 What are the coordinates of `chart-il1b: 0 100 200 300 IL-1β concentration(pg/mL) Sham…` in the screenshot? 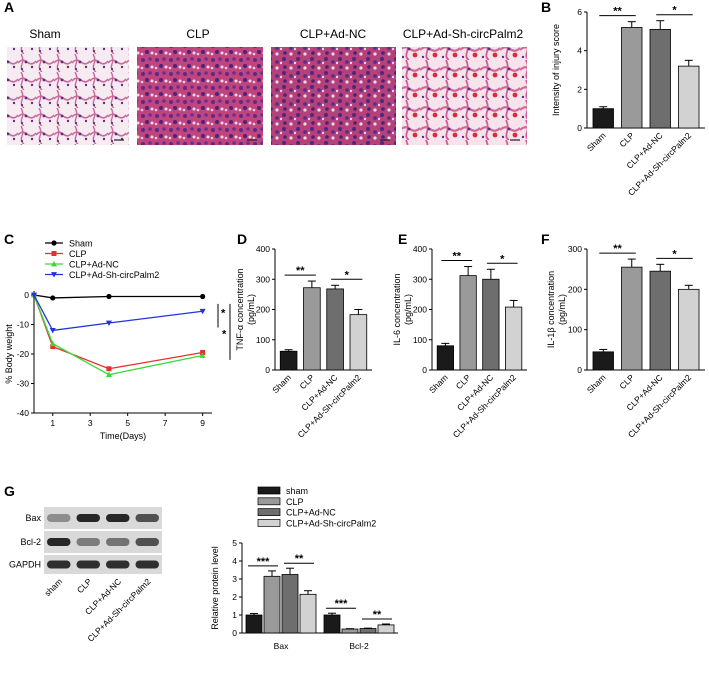 It's located at (625, 341).